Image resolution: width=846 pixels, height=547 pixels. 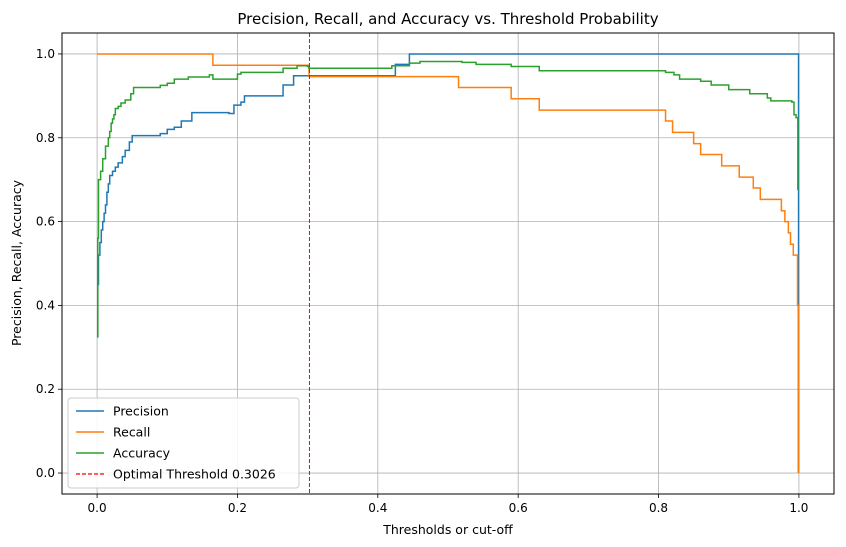 What do you see at coordinates (131, 432) in the screenshot?
I see `legend-label-recall: Recall` at bounding box center [131, 432].